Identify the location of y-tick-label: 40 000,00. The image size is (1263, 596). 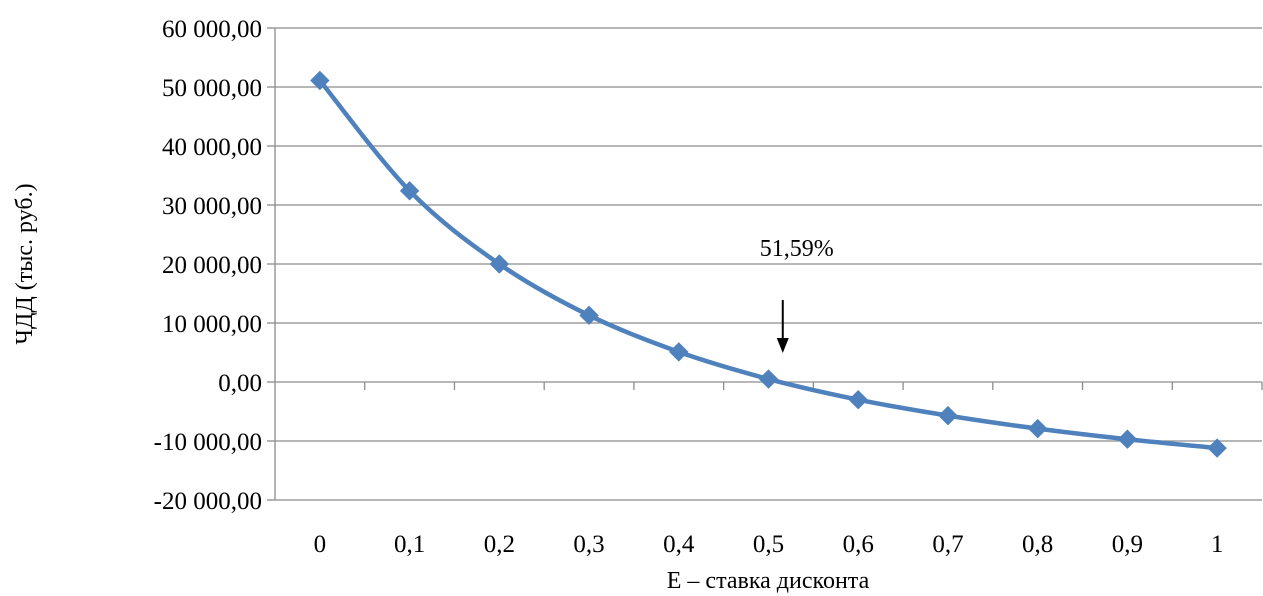
(212, 147).